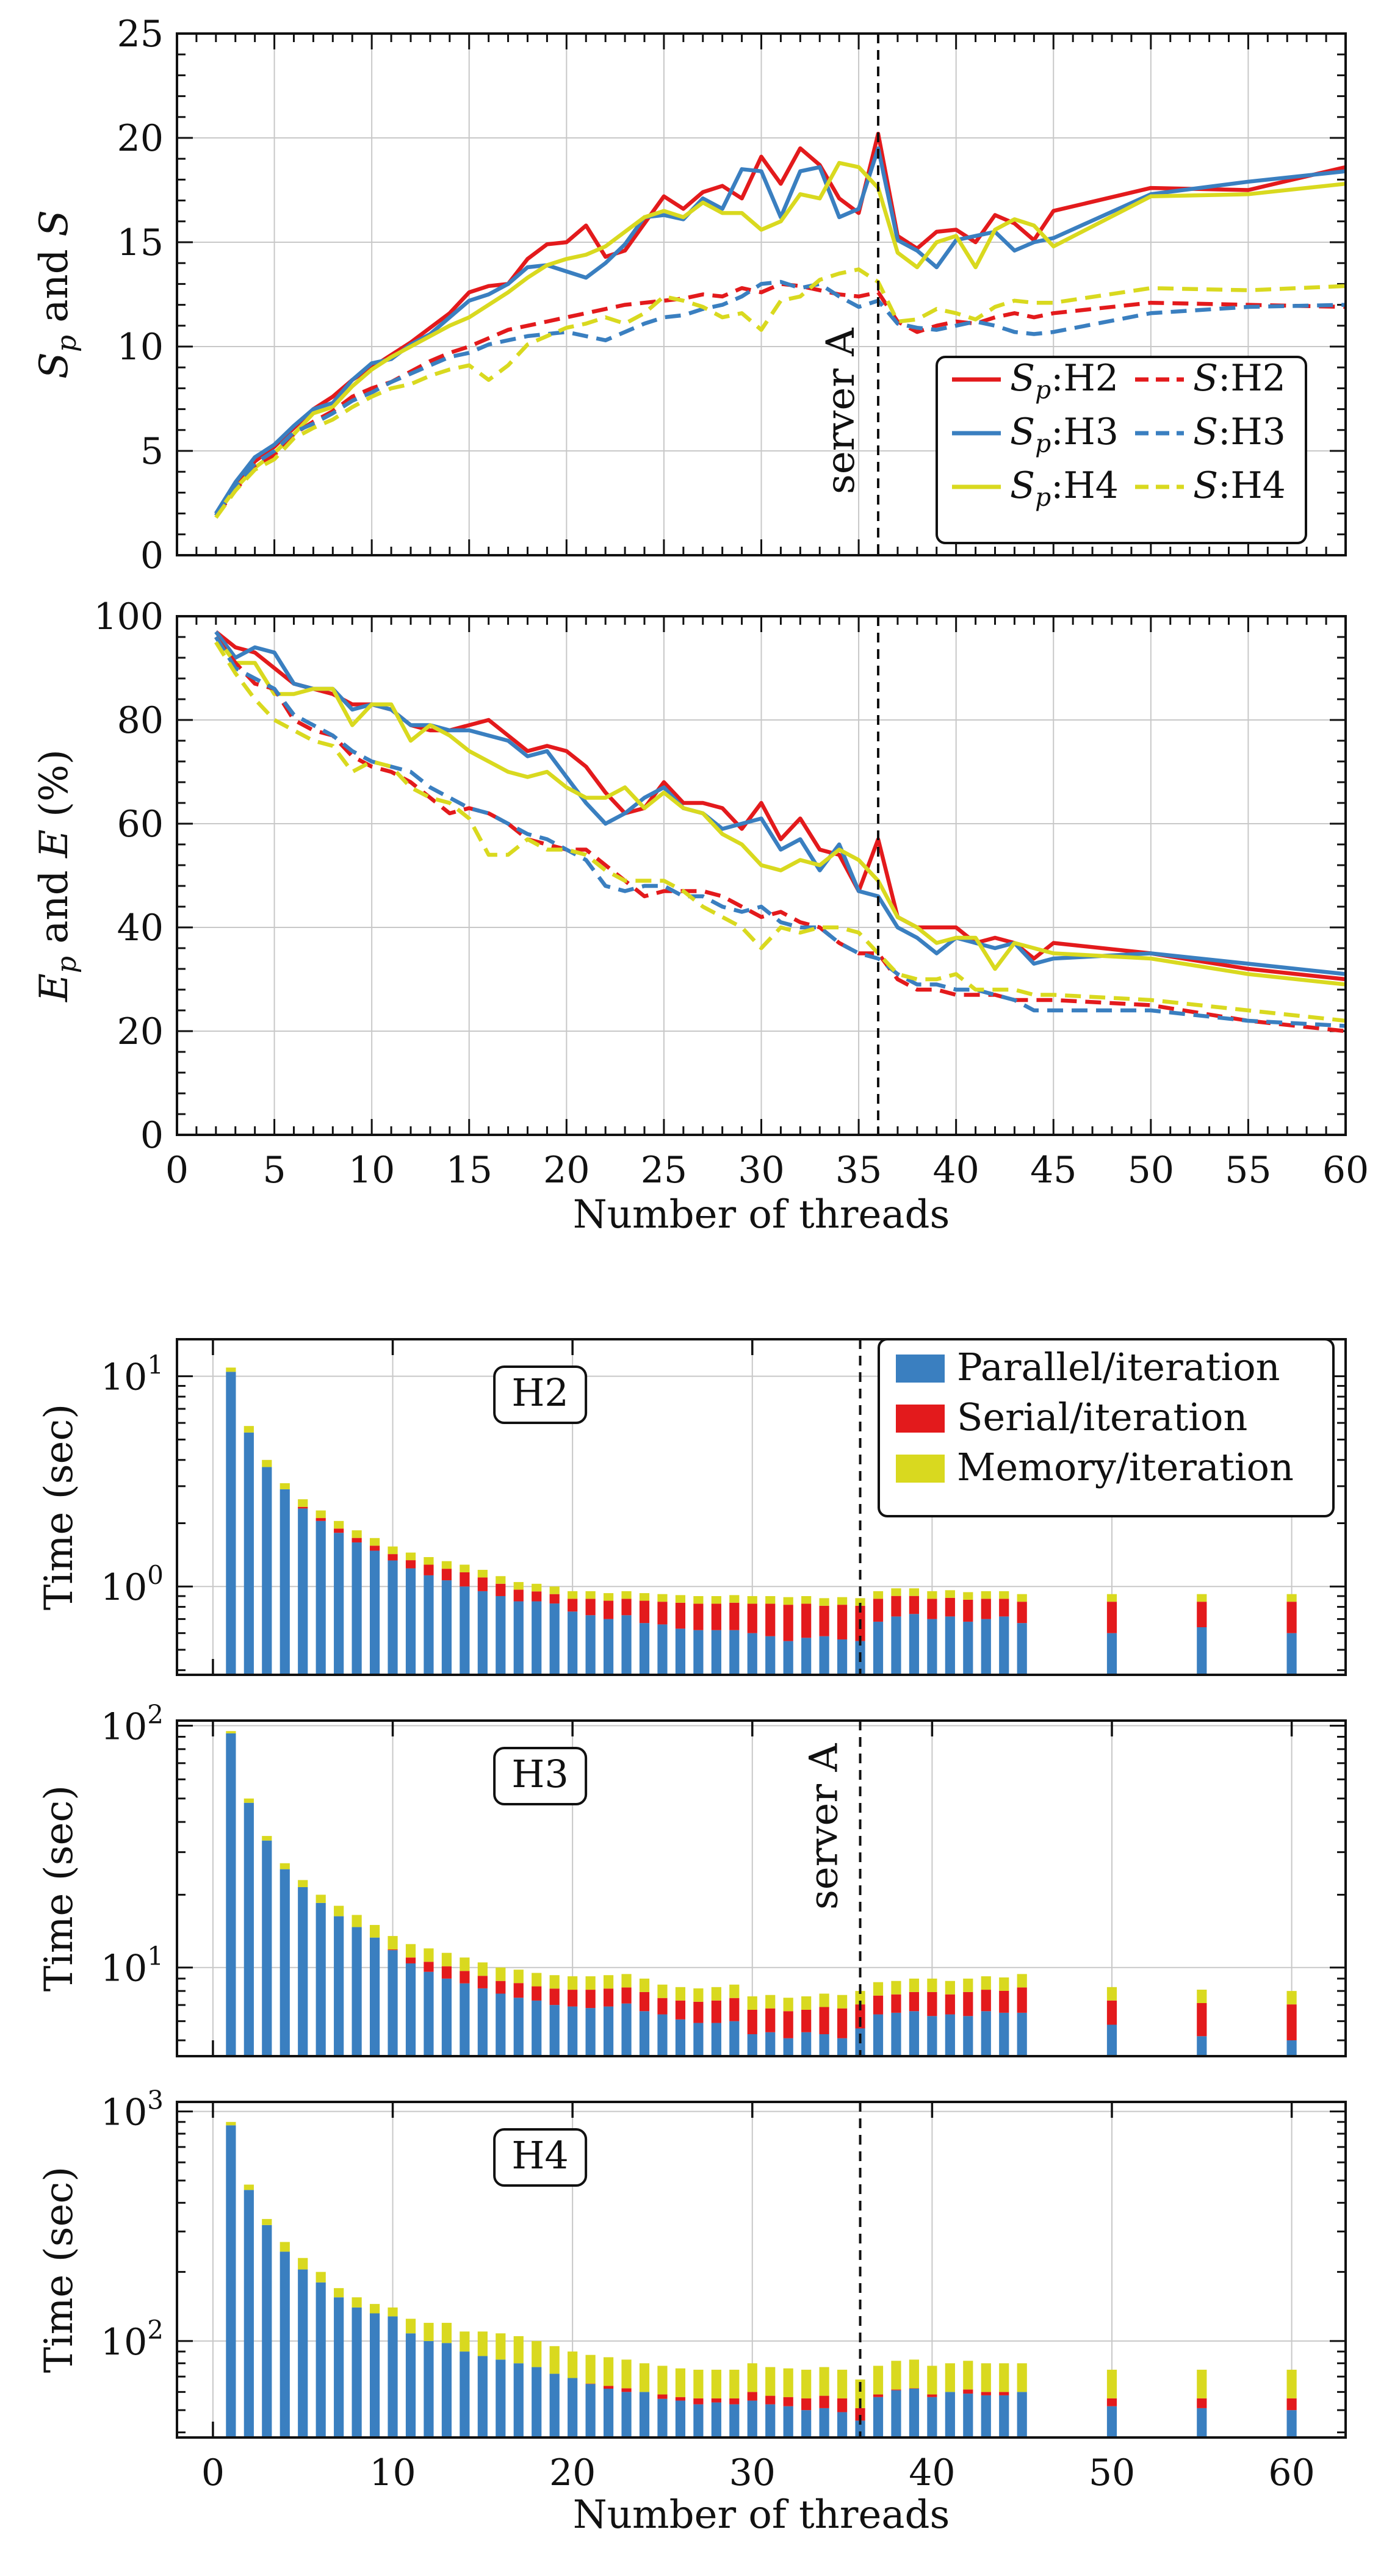 This screenshot has height=2576, width=1392. Describe the element at coordinates (213, 2473) in the screenshot. I see `x-tick-label: 0` at that location.